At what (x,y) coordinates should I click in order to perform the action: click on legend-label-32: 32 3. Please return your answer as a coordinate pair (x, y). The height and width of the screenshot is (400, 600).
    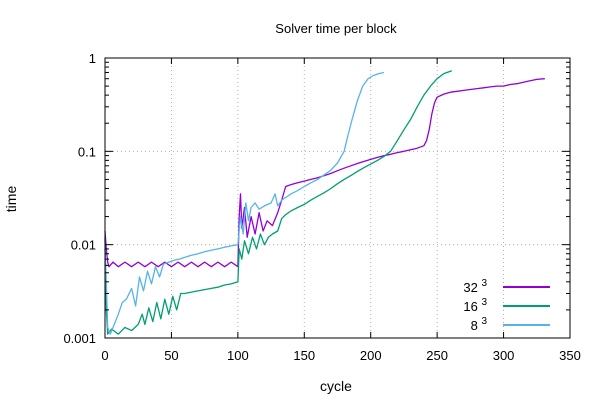
    Looking at the image, I should click on (475, 286).